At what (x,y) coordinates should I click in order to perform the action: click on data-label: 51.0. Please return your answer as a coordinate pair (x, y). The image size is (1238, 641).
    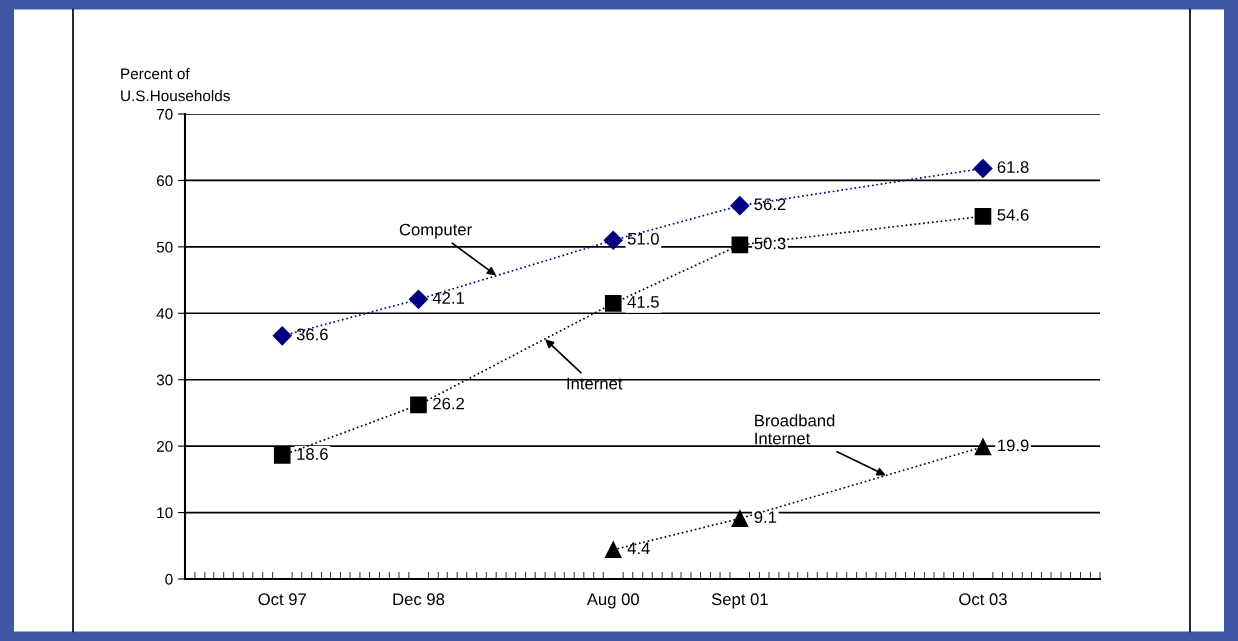
    Looking at the image, I should click on (643, 238).